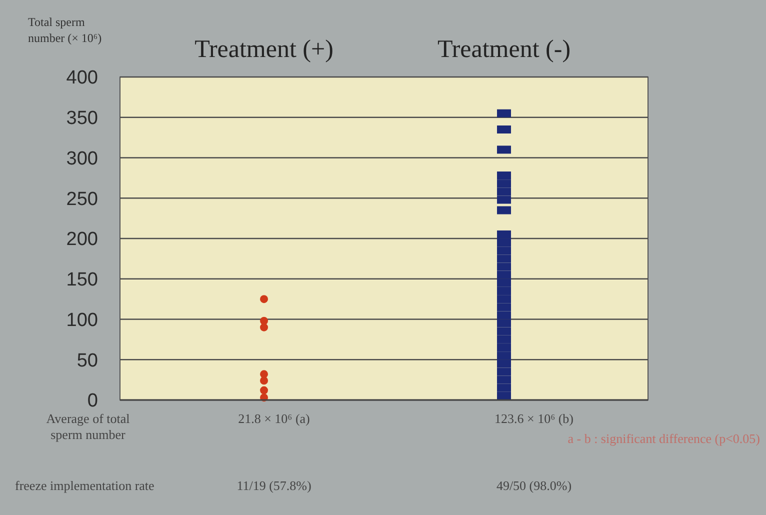  I want to click on y-axis-title: Total sperm number (× 10⁶), so click(65, 30).